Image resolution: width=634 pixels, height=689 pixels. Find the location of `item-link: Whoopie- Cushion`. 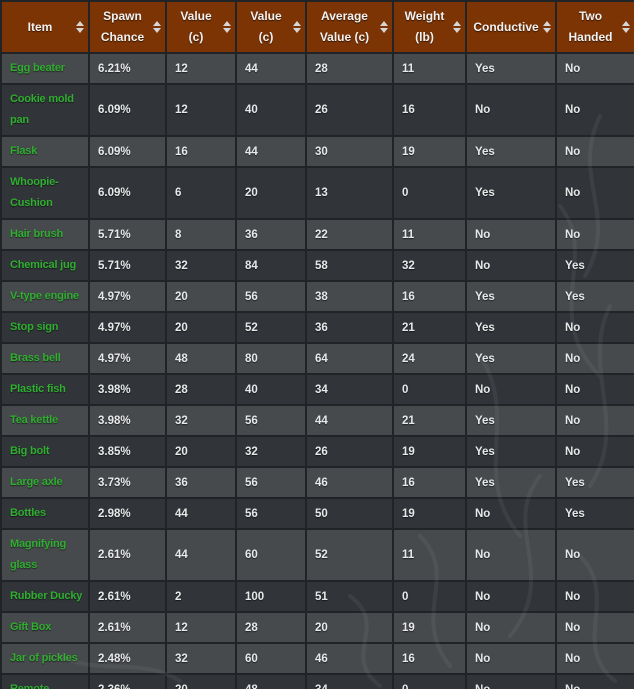

item-link: Whoopie- Cushion is located at coordinates (34, 192).